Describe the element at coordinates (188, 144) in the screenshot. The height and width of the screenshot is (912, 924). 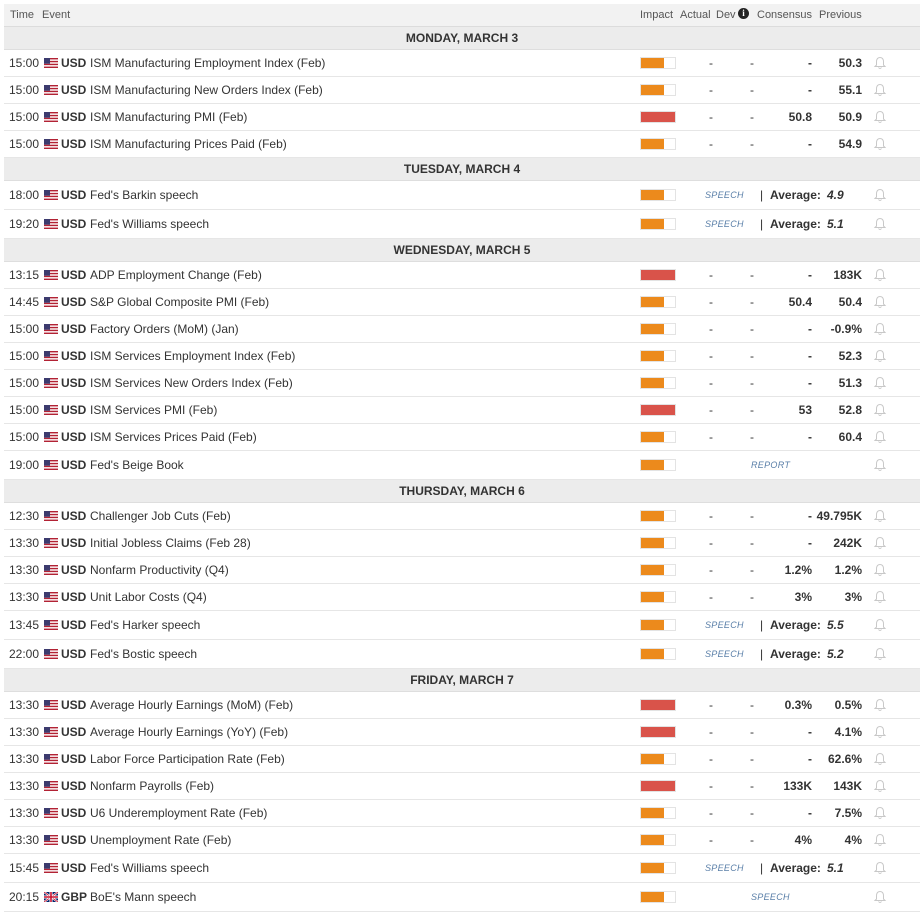
I see `event-name: ISM Manufacturing Prices Paid (Feb)` at that location.